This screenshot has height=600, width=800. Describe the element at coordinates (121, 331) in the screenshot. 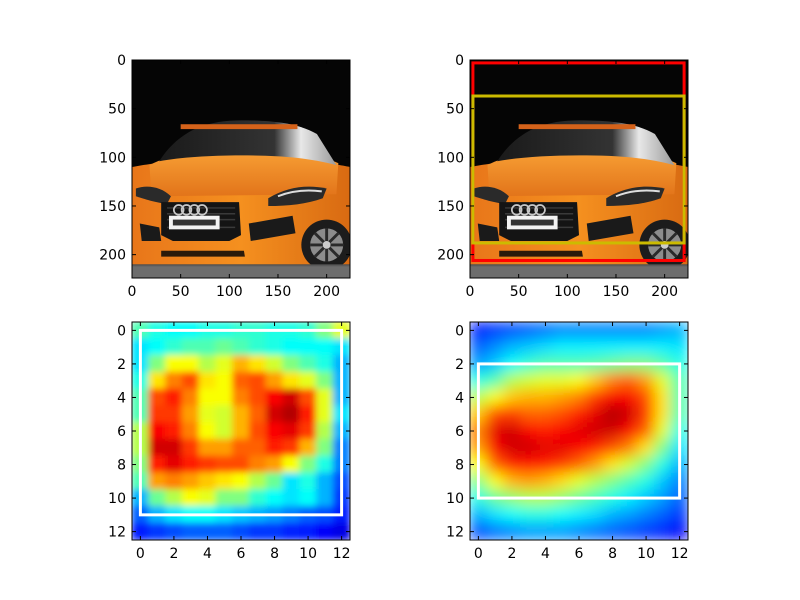

I see `y-tick-label: 0` at that location.